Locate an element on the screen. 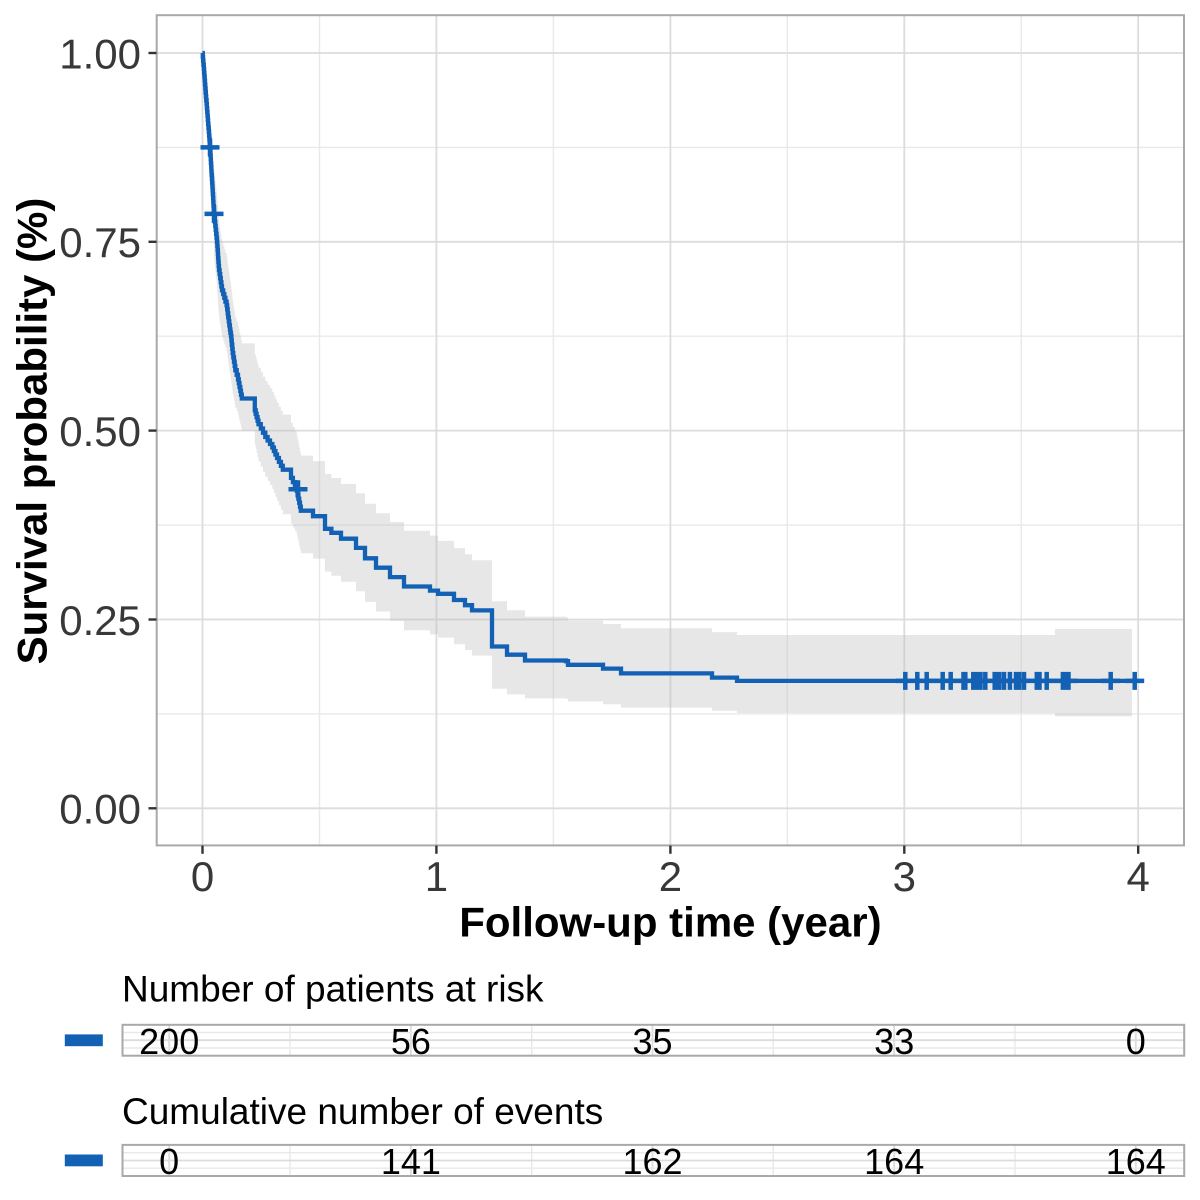 The width and height of the screenshot is (1200, 1200). svg-text: 1 is located at coordinates (436, 876).